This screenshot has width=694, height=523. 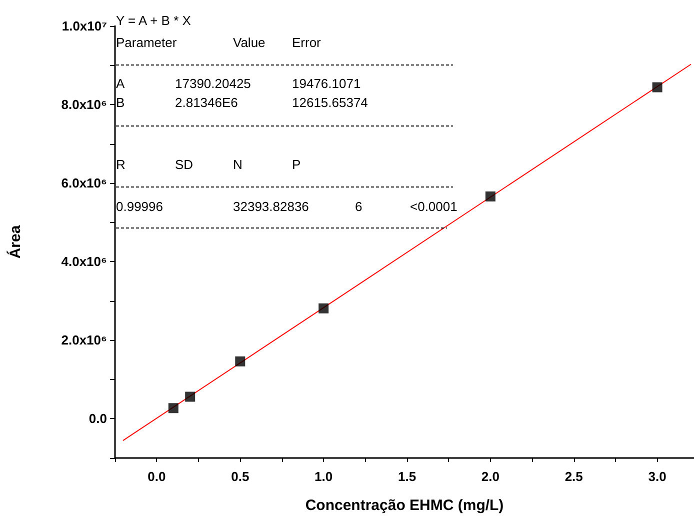 What do you see at coordinates (249, 42) in the screenshot?
I see `annotation: Value` at bounding box center [249, 42].